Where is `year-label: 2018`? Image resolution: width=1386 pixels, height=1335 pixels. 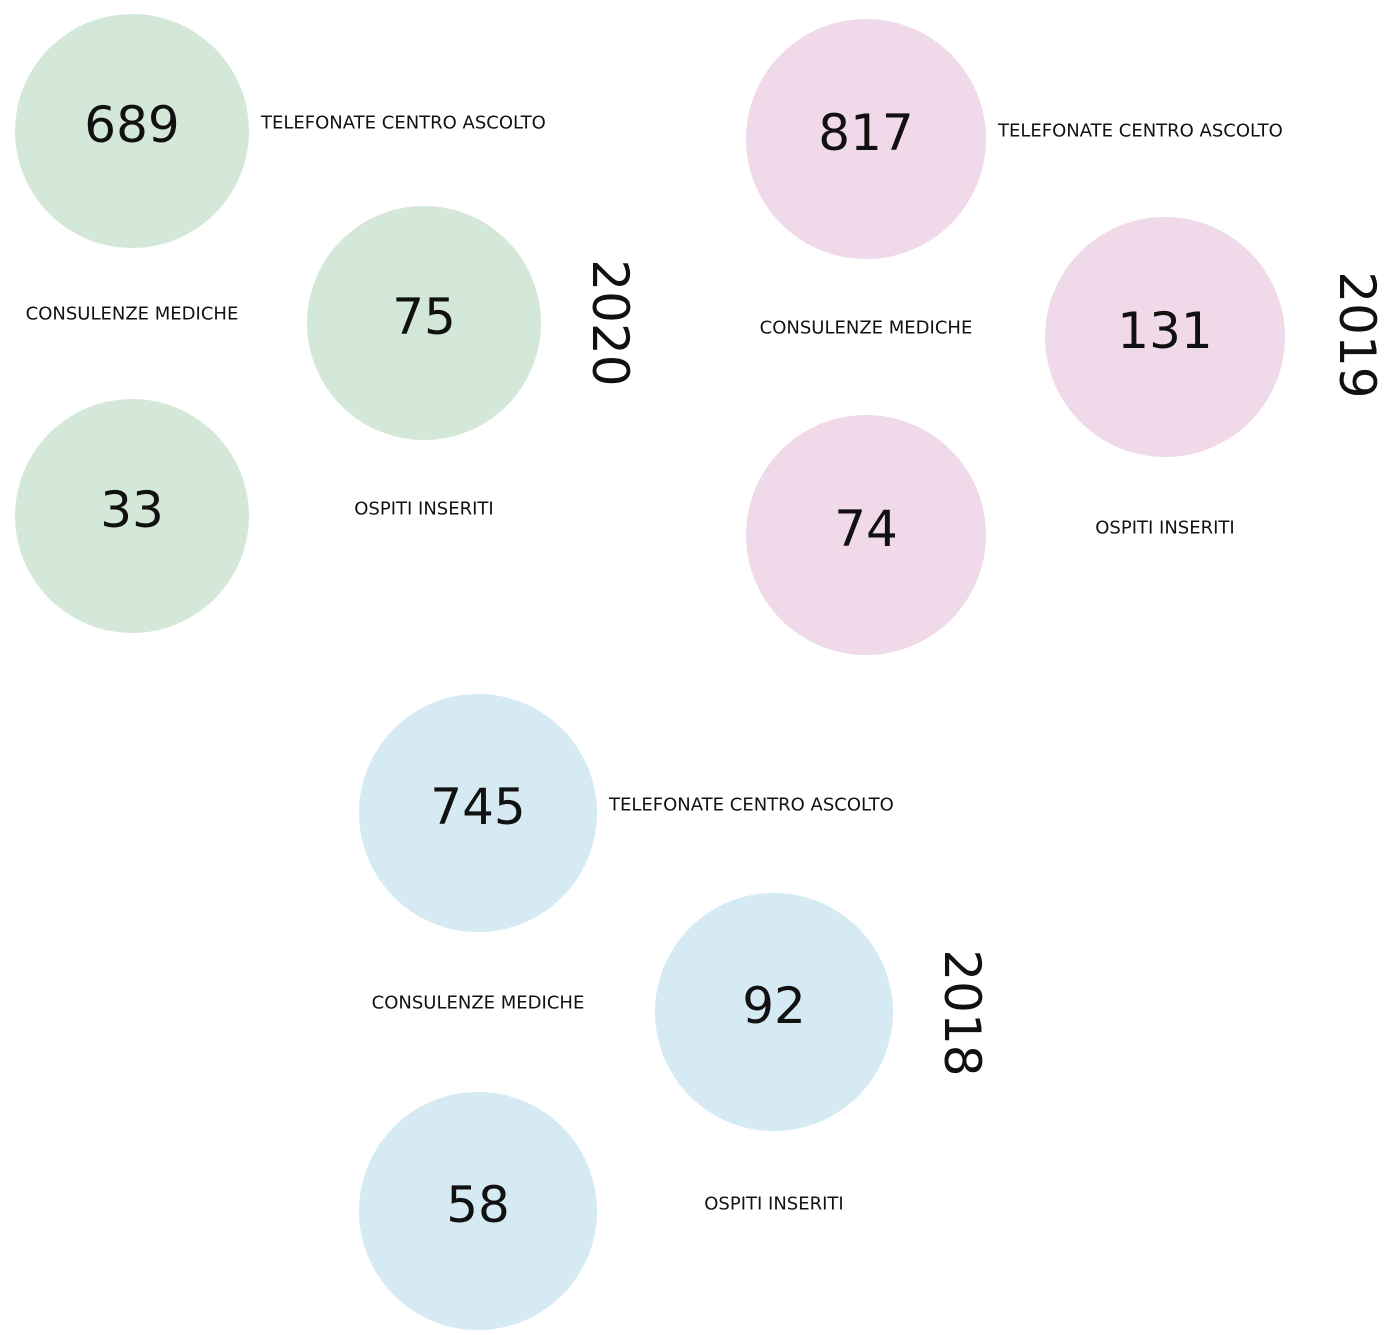 year-label: 2018 is located at coordinates (962, 1012).